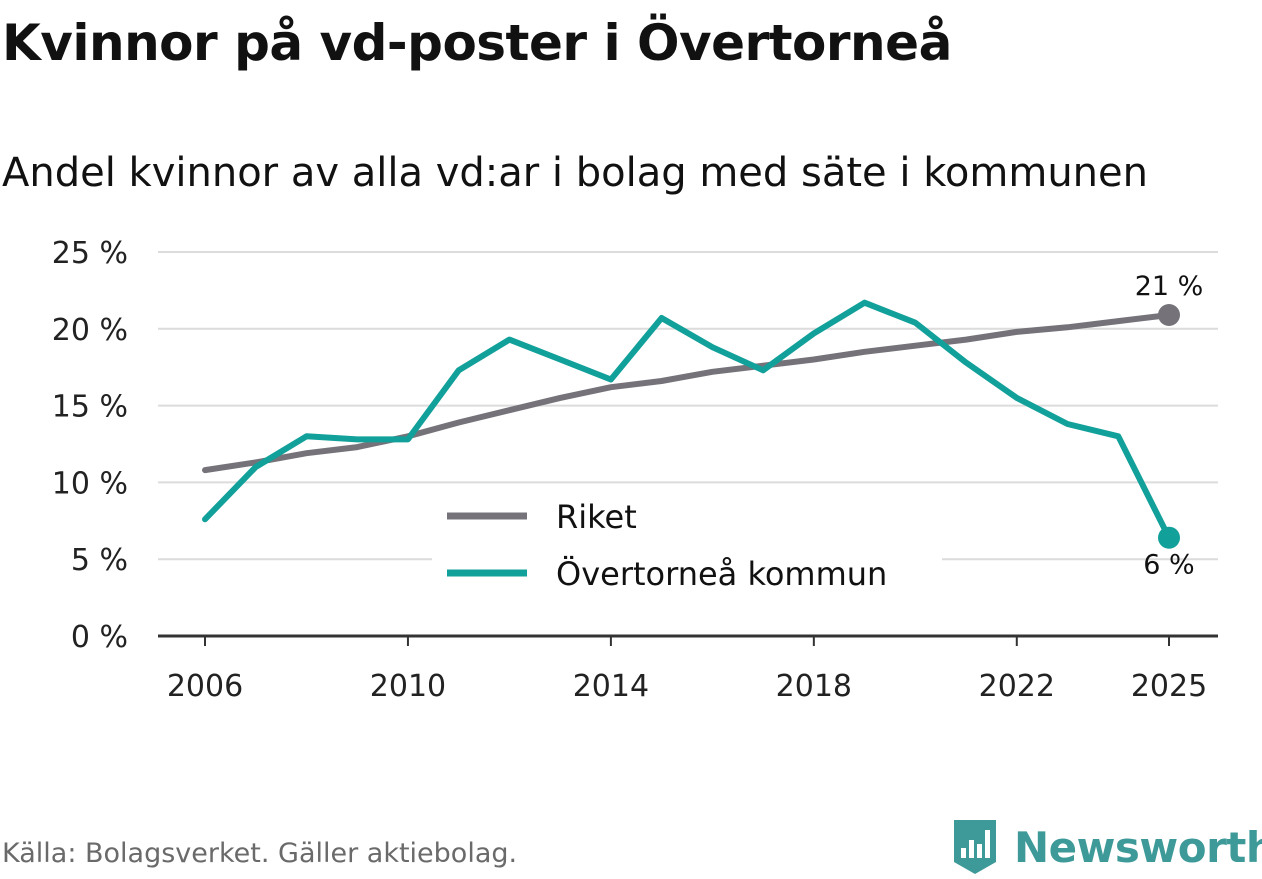 Image resolution: width=1262 pixels, height=879 pixels. Describe the element at coordinates (1169, 426) in the screenshot. I see `end-labels: 21 % 6 %` at that location.